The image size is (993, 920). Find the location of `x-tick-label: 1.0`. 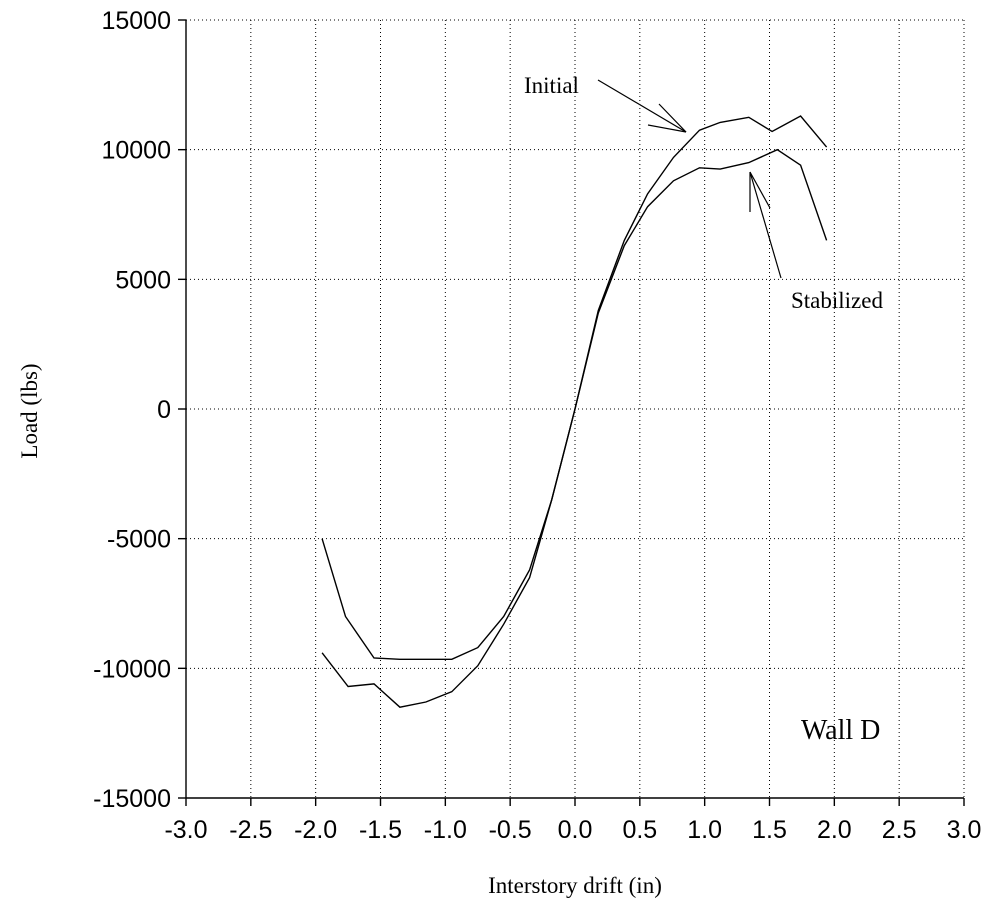

x-tick-label: 1.0 is located at coordinates (704, 830).